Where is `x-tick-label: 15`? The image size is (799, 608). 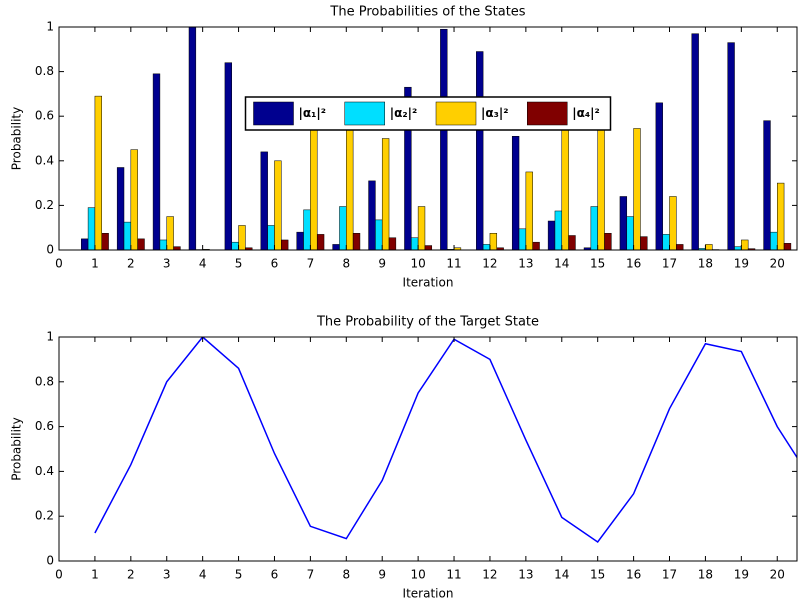 x-tick-label: 15 is located at coordinates (597, 575).